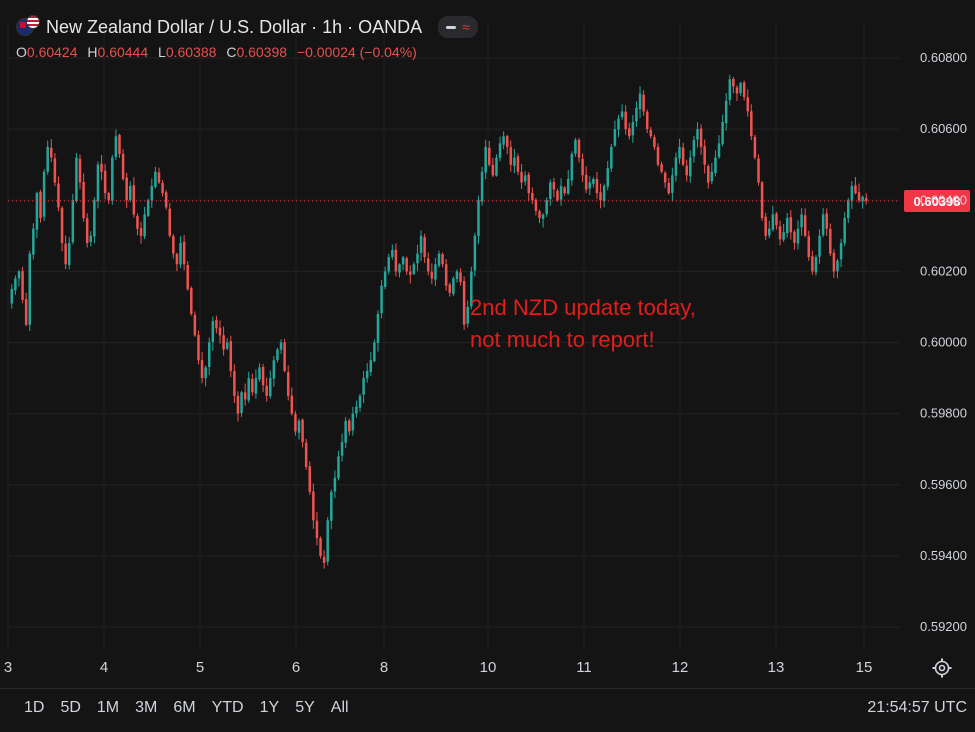  I want to click on x-axis: 3 4 5 6 8 10 11 12 13 15, so click(438, 667).